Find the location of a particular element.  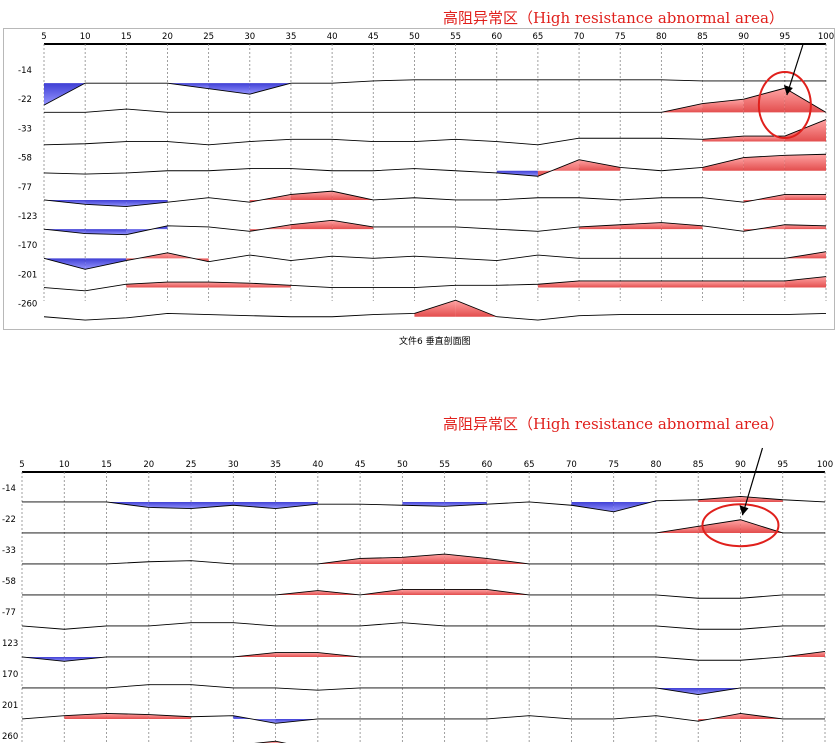

y-tick-label: -22 is located at coordinates (9, 520).